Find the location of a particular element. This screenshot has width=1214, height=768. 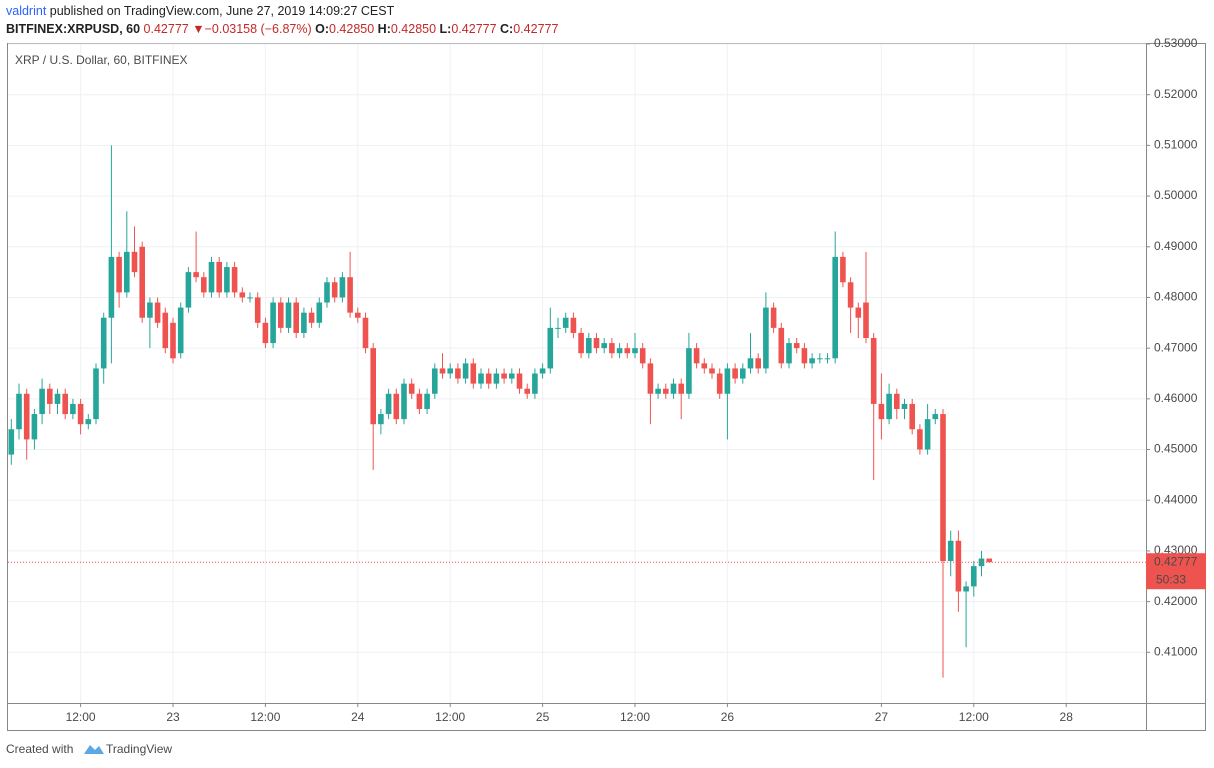

footer-text: Created with is located at coordinates (39, 749).